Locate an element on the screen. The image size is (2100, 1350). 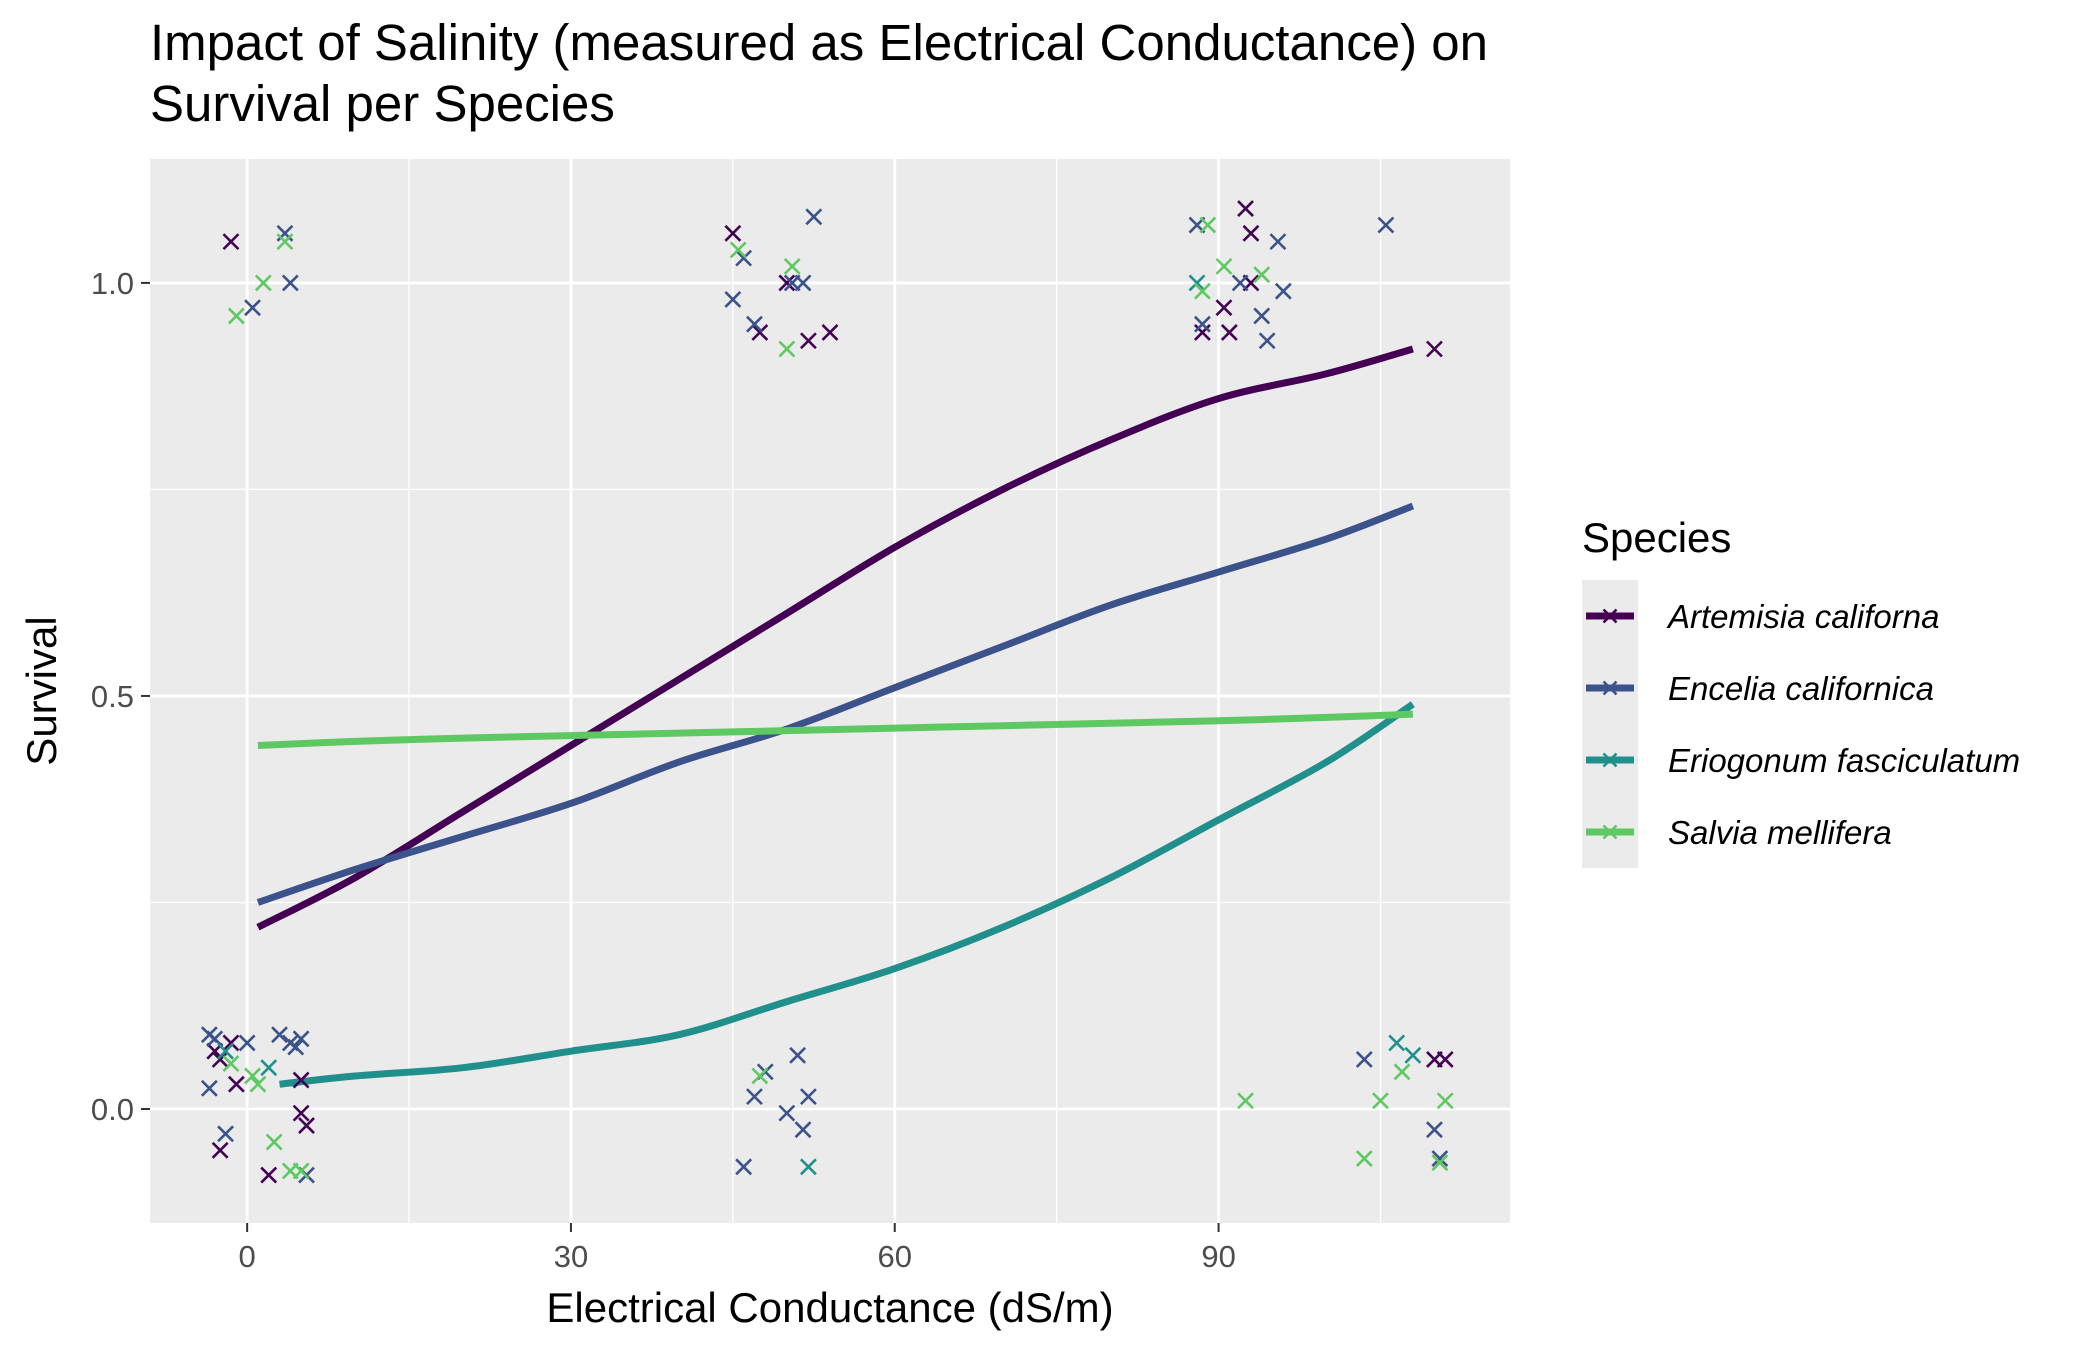
legend-item-artemisia-californa: Artemisia californa is located at coordinates (1760, 616).